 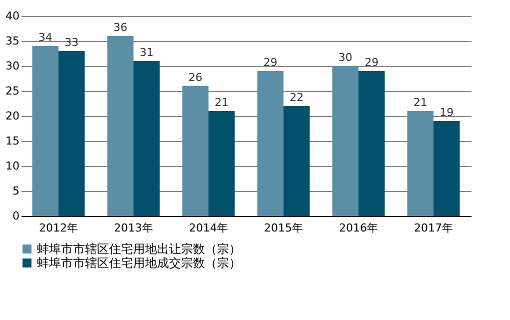 What do you see at coordinates (45, 37) in the screenshot?
I see `data-label: 34` at bounding box center [45, 37].